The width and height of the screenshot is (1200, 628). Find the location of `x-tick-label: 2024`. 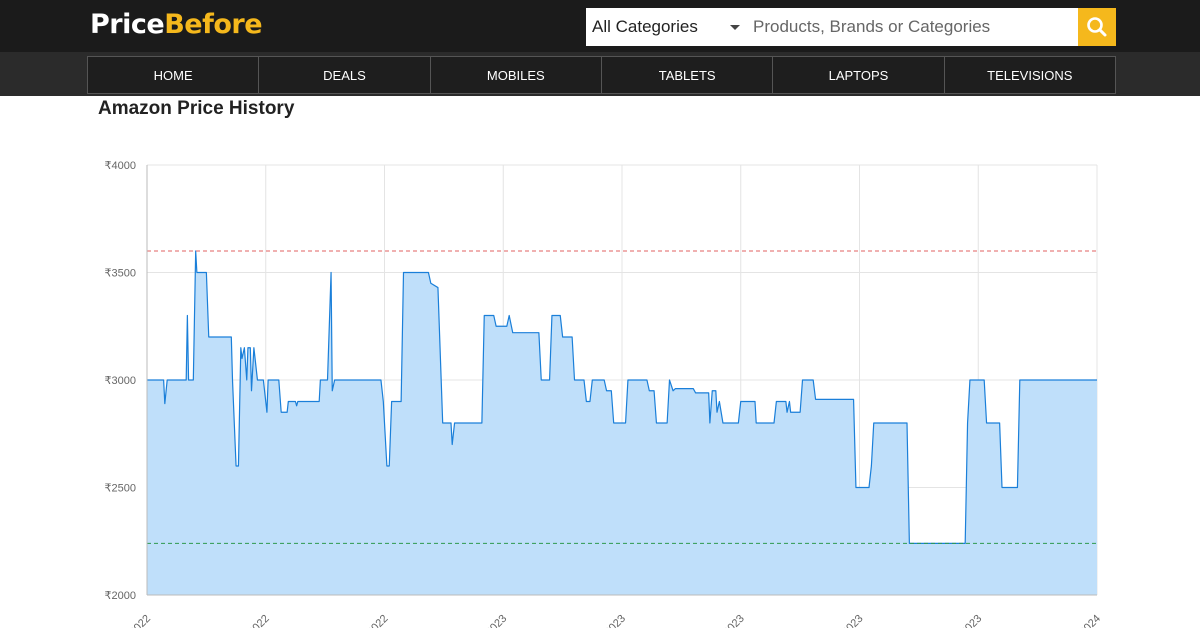

x-tick-label: 2024 is located at coordinates (1090, 620).